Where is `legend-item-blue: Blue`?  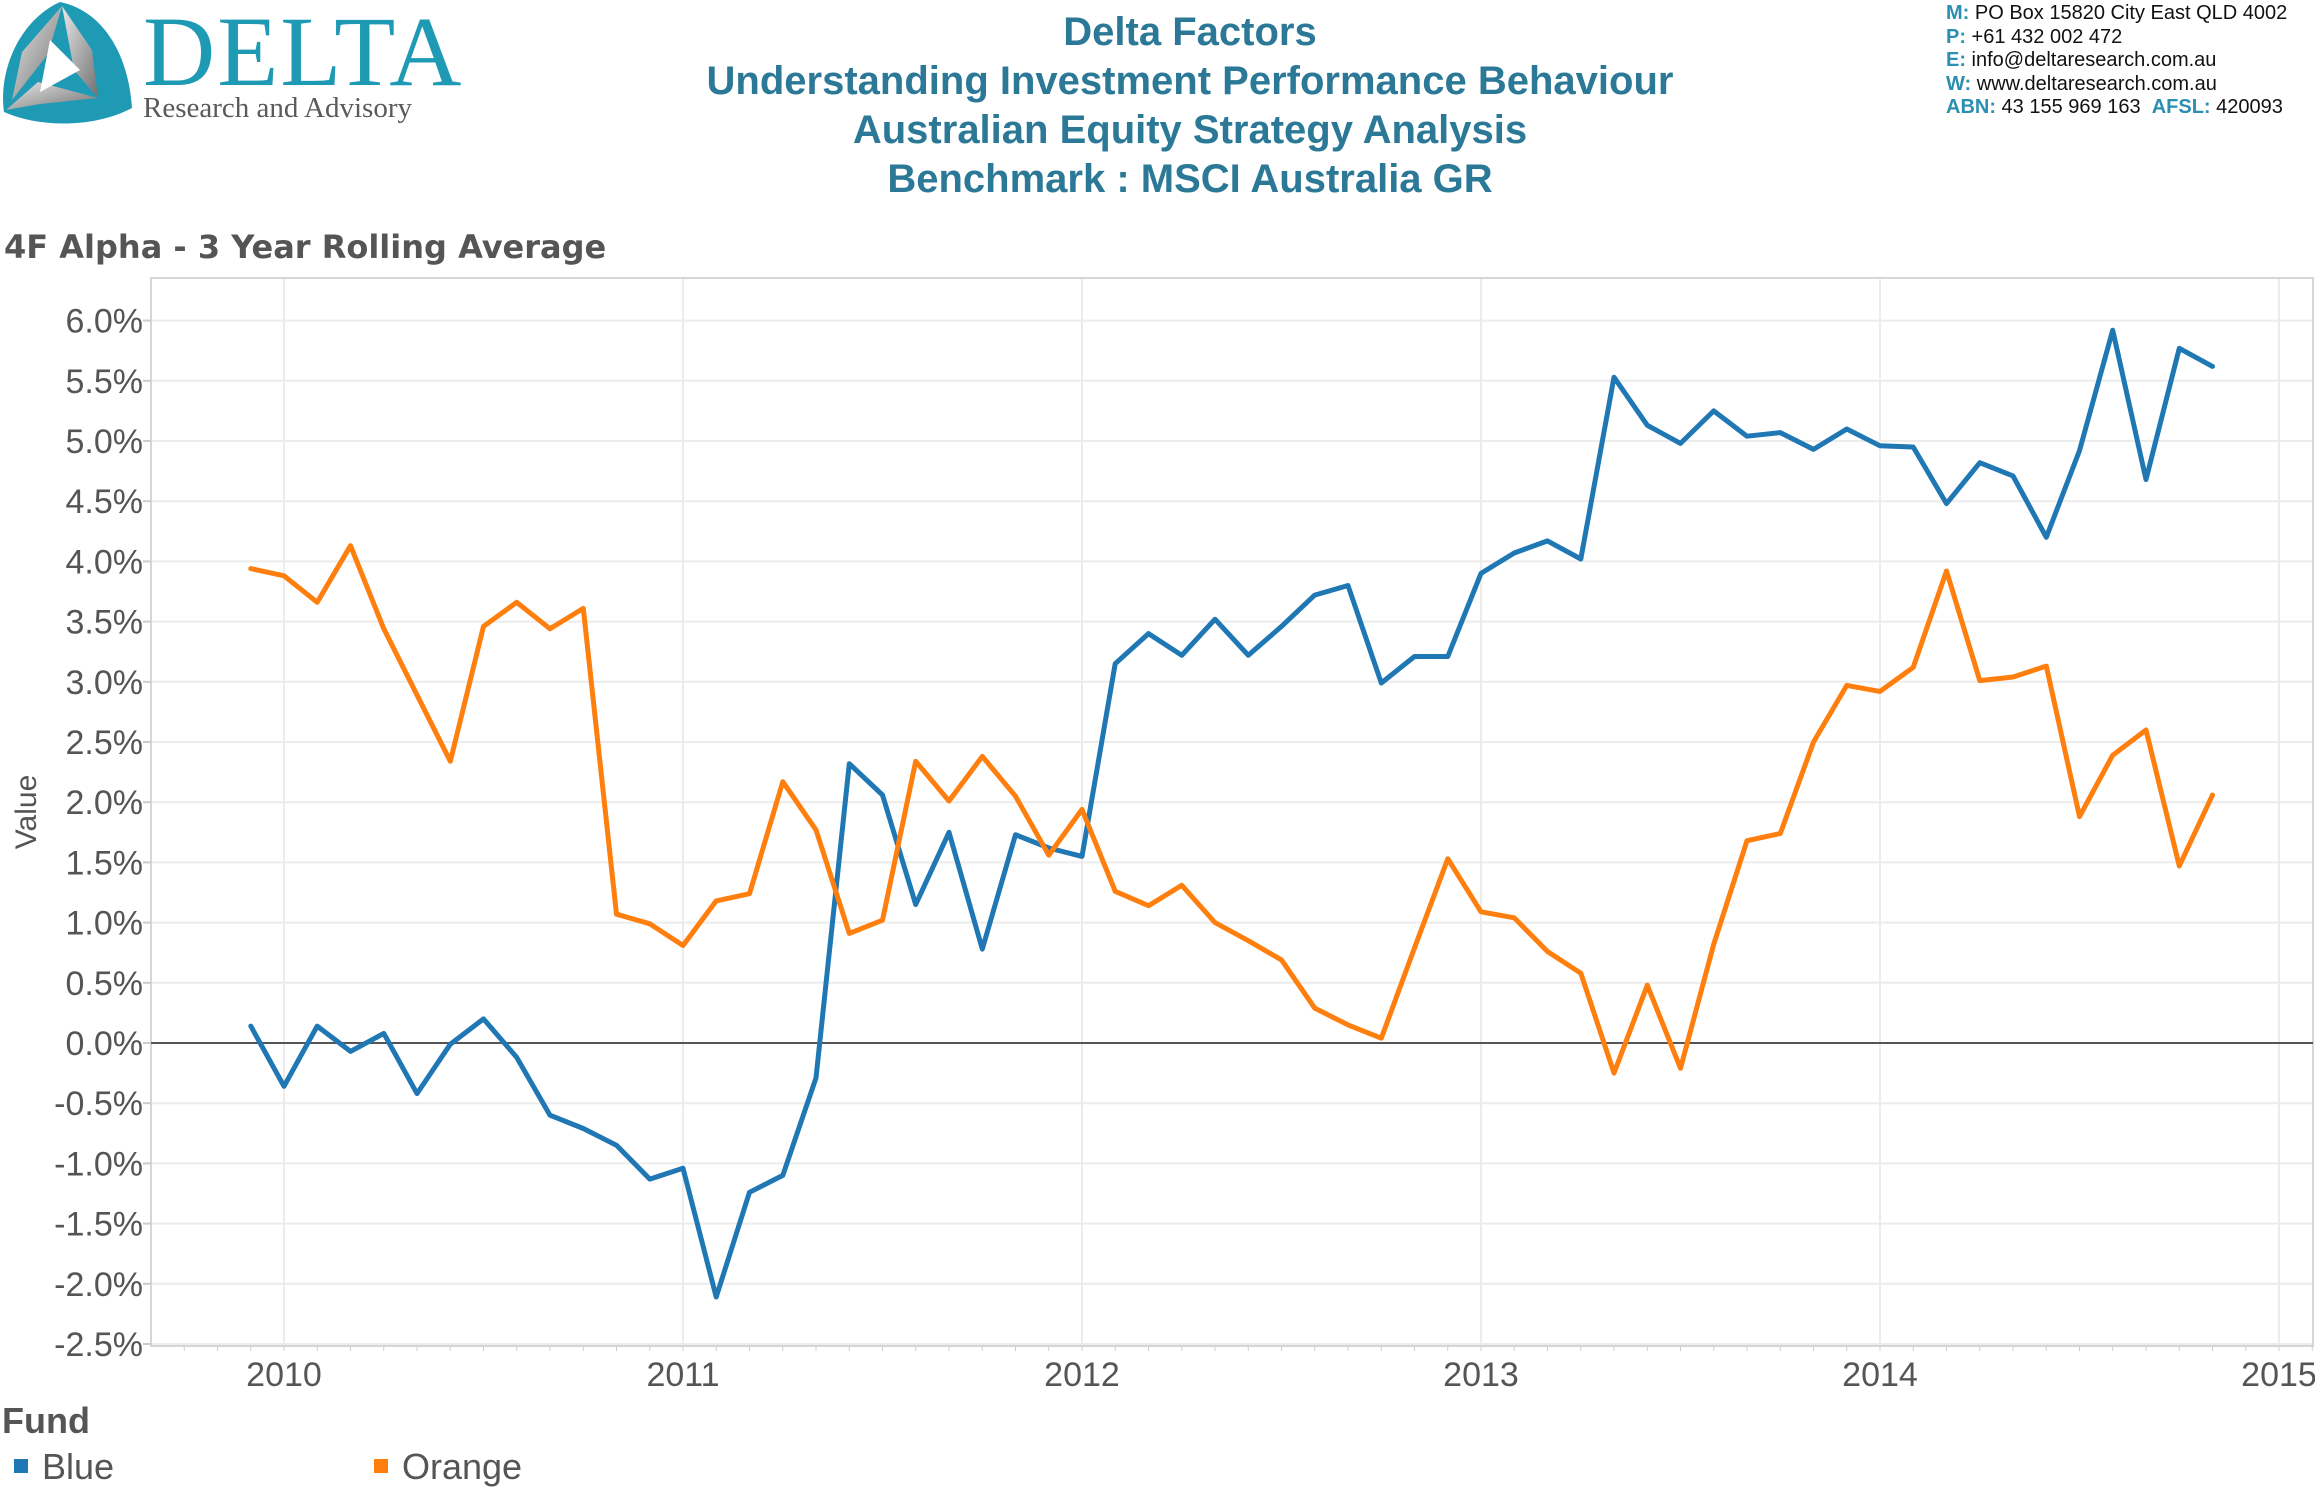
legend-item-blue: Blue is located at coordinates (64, 1467).